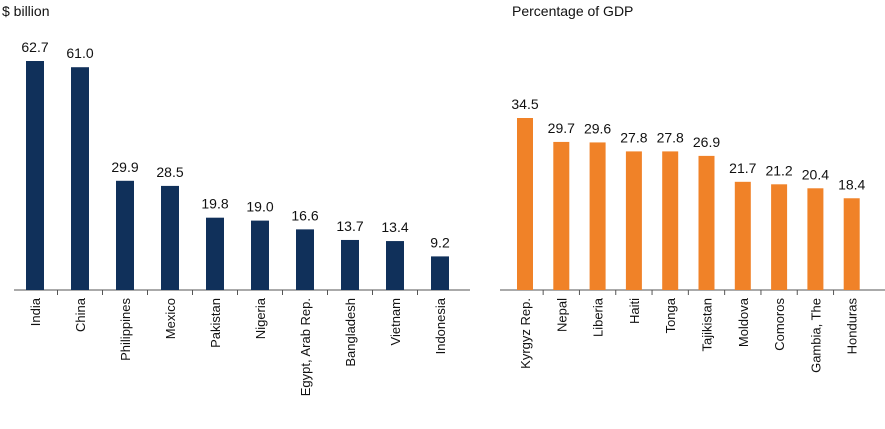 The width and height of the screenshot is (885, 429). Describe the element at coordinates (440, 242) in the screenshot. I see `left-value-label: 9.2` at that location.